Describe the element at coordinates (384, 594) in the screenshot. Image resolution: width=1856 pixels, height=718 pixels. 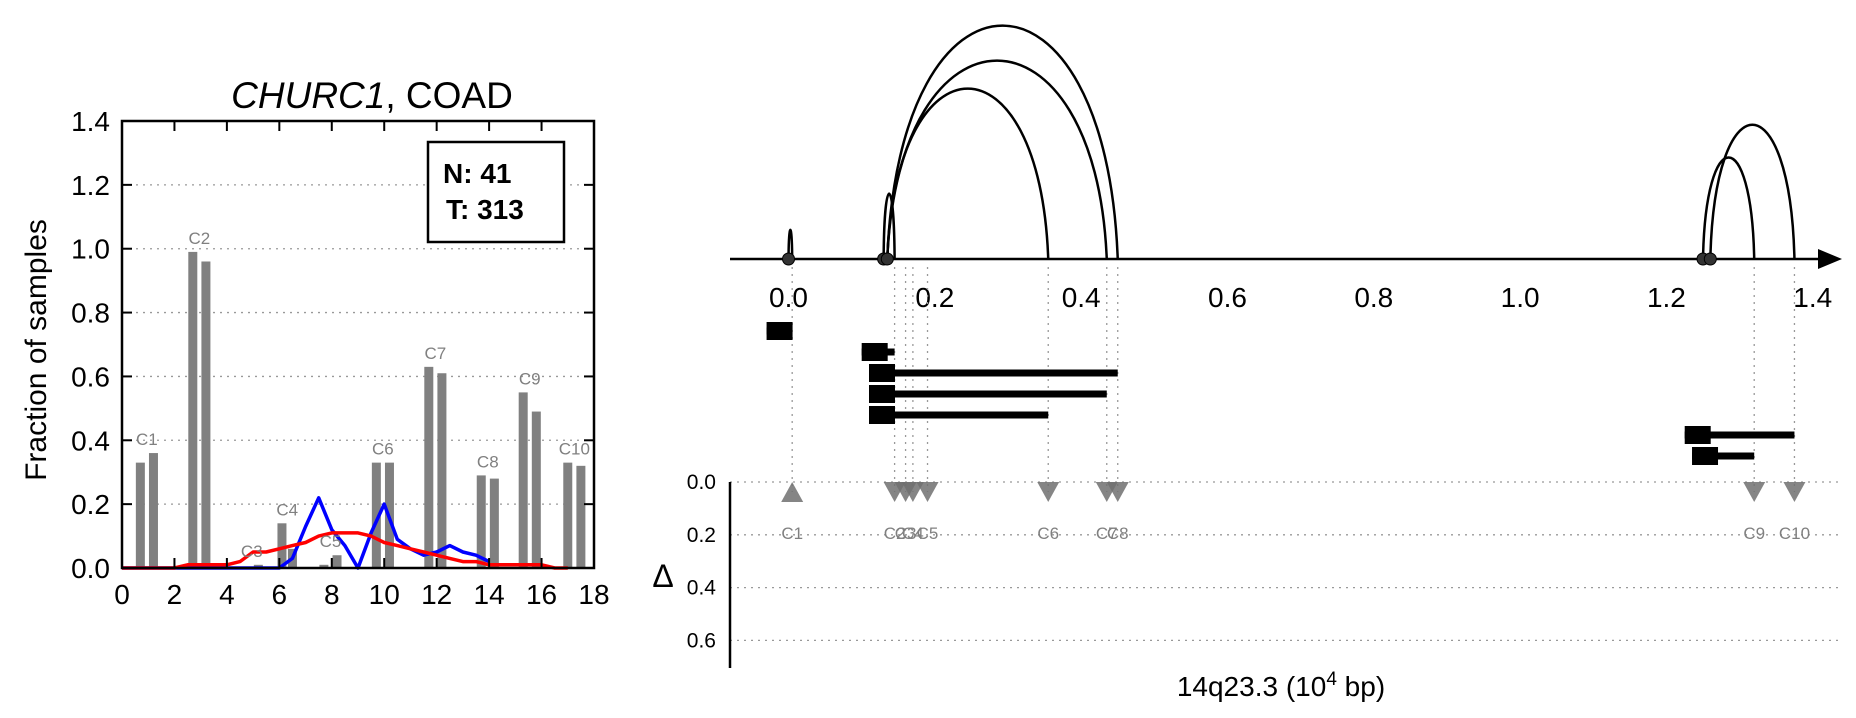
I see `x-tick-label: 10` at that location.